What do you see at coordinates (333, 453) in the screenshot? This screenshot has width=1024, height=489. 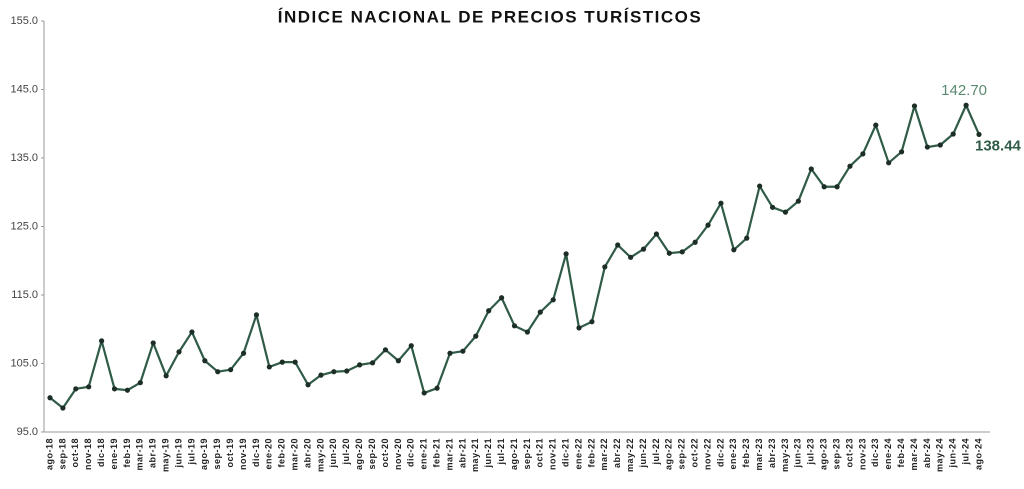 I see `x-tick-label: jun-20` at bounding box center [333, 453].